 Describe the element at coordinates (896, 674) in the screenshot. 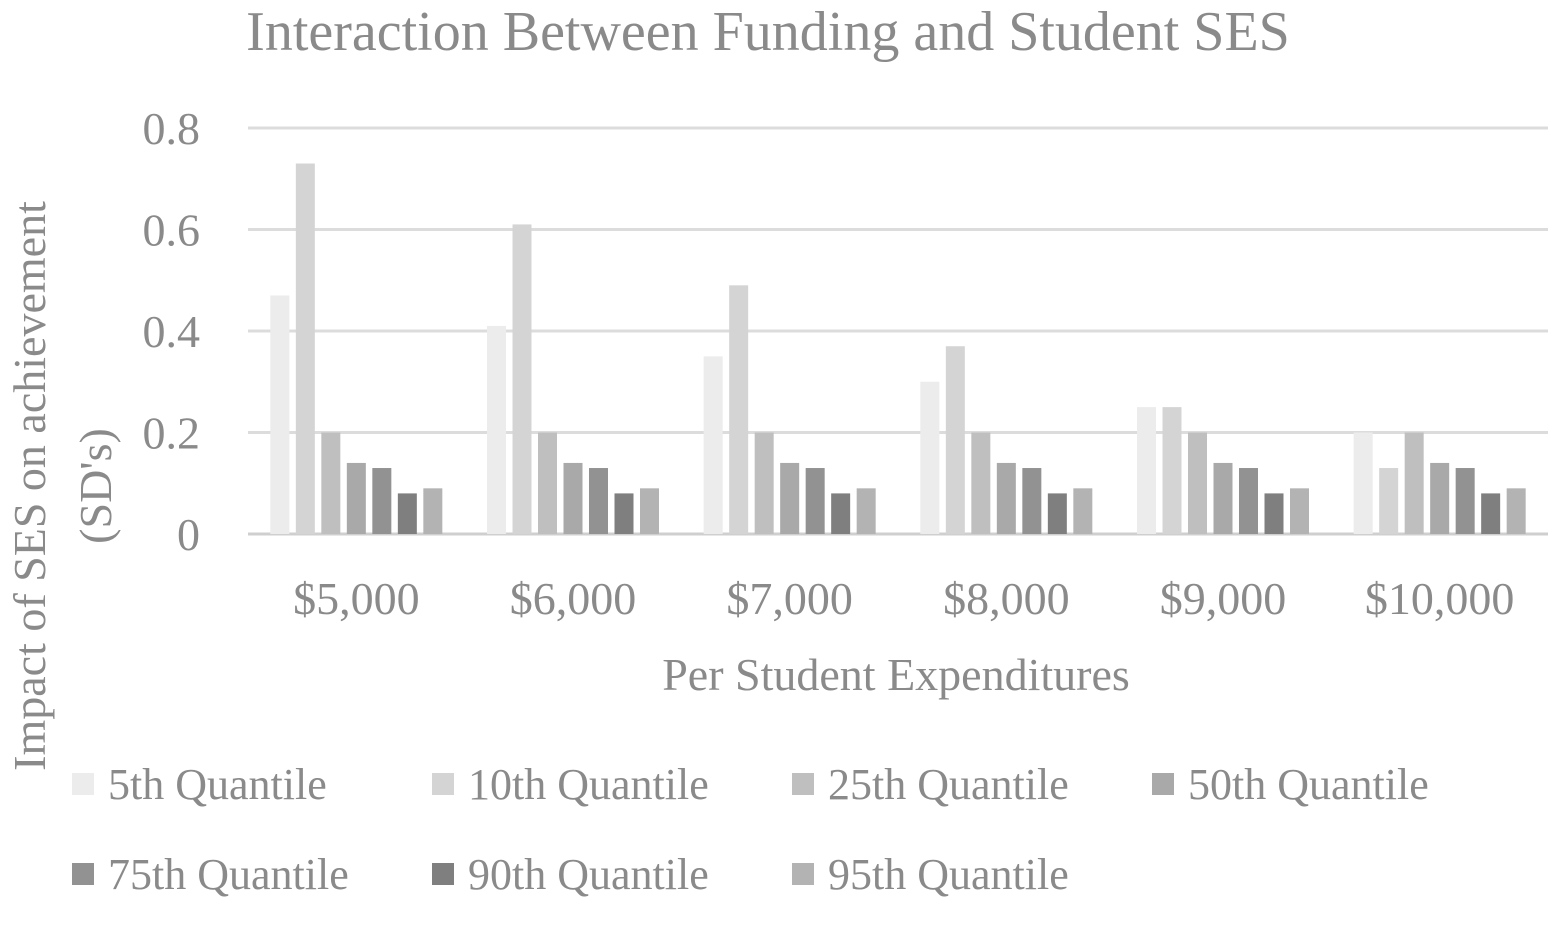

I see `x-axis-label: Per Student Expenditures` at that location.